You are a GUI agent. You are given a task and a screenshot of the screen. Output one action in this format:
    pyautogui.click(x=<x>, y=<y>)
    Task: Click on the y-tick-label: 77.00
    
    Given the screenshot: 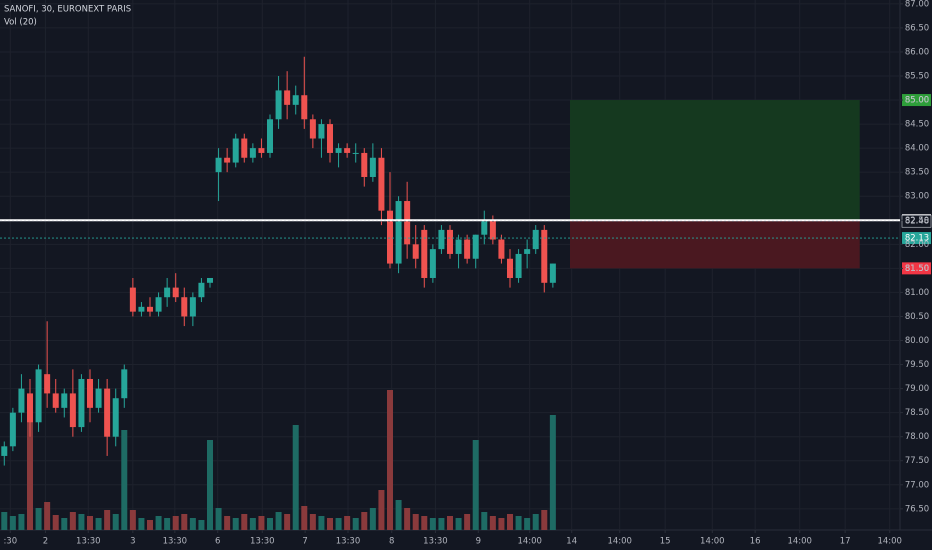 What is the action you would take?
    pyautogui.click(x=917, y=485)
    